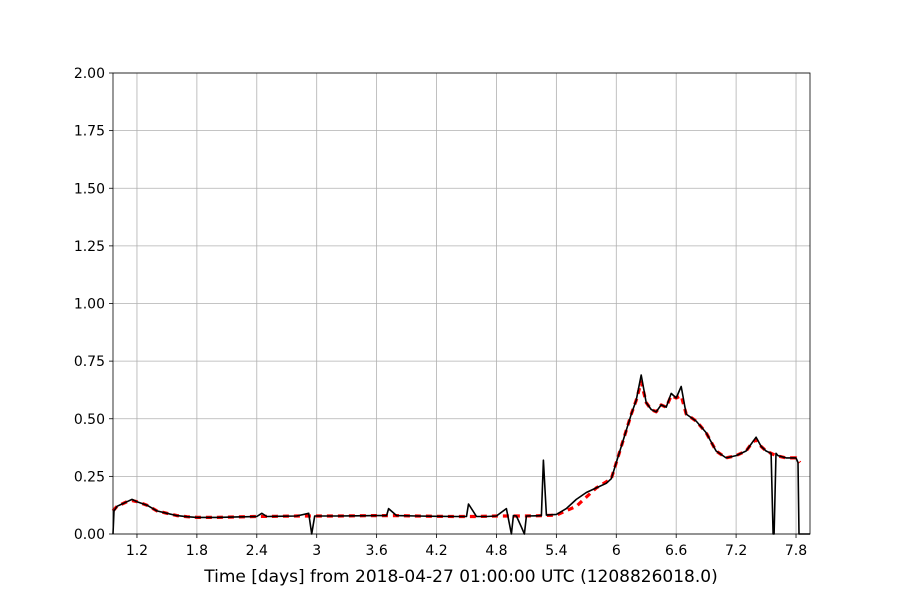 The image size is (900, 600). What do you see at coordinates (616, 551) in the screenshot?
I see `x-tick-label: 6` at bounding box center [616, 551].